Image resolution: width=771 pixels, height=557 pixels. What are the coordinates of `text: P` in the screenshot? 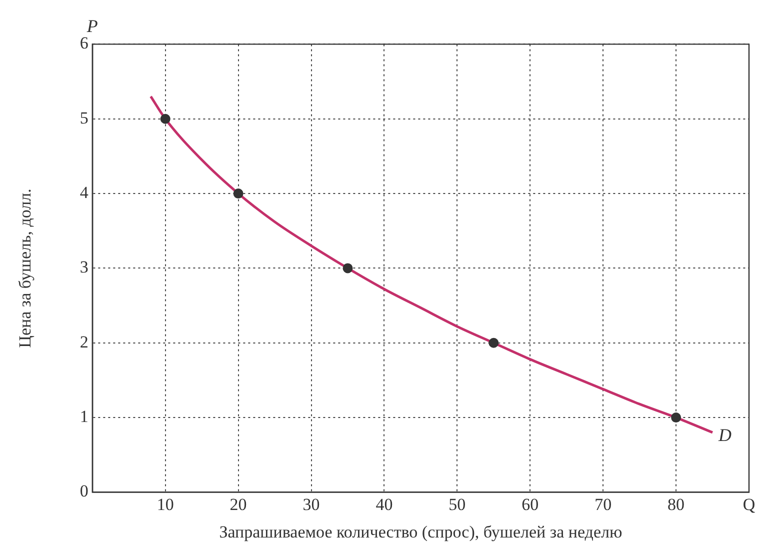 It's located at (92, 26).